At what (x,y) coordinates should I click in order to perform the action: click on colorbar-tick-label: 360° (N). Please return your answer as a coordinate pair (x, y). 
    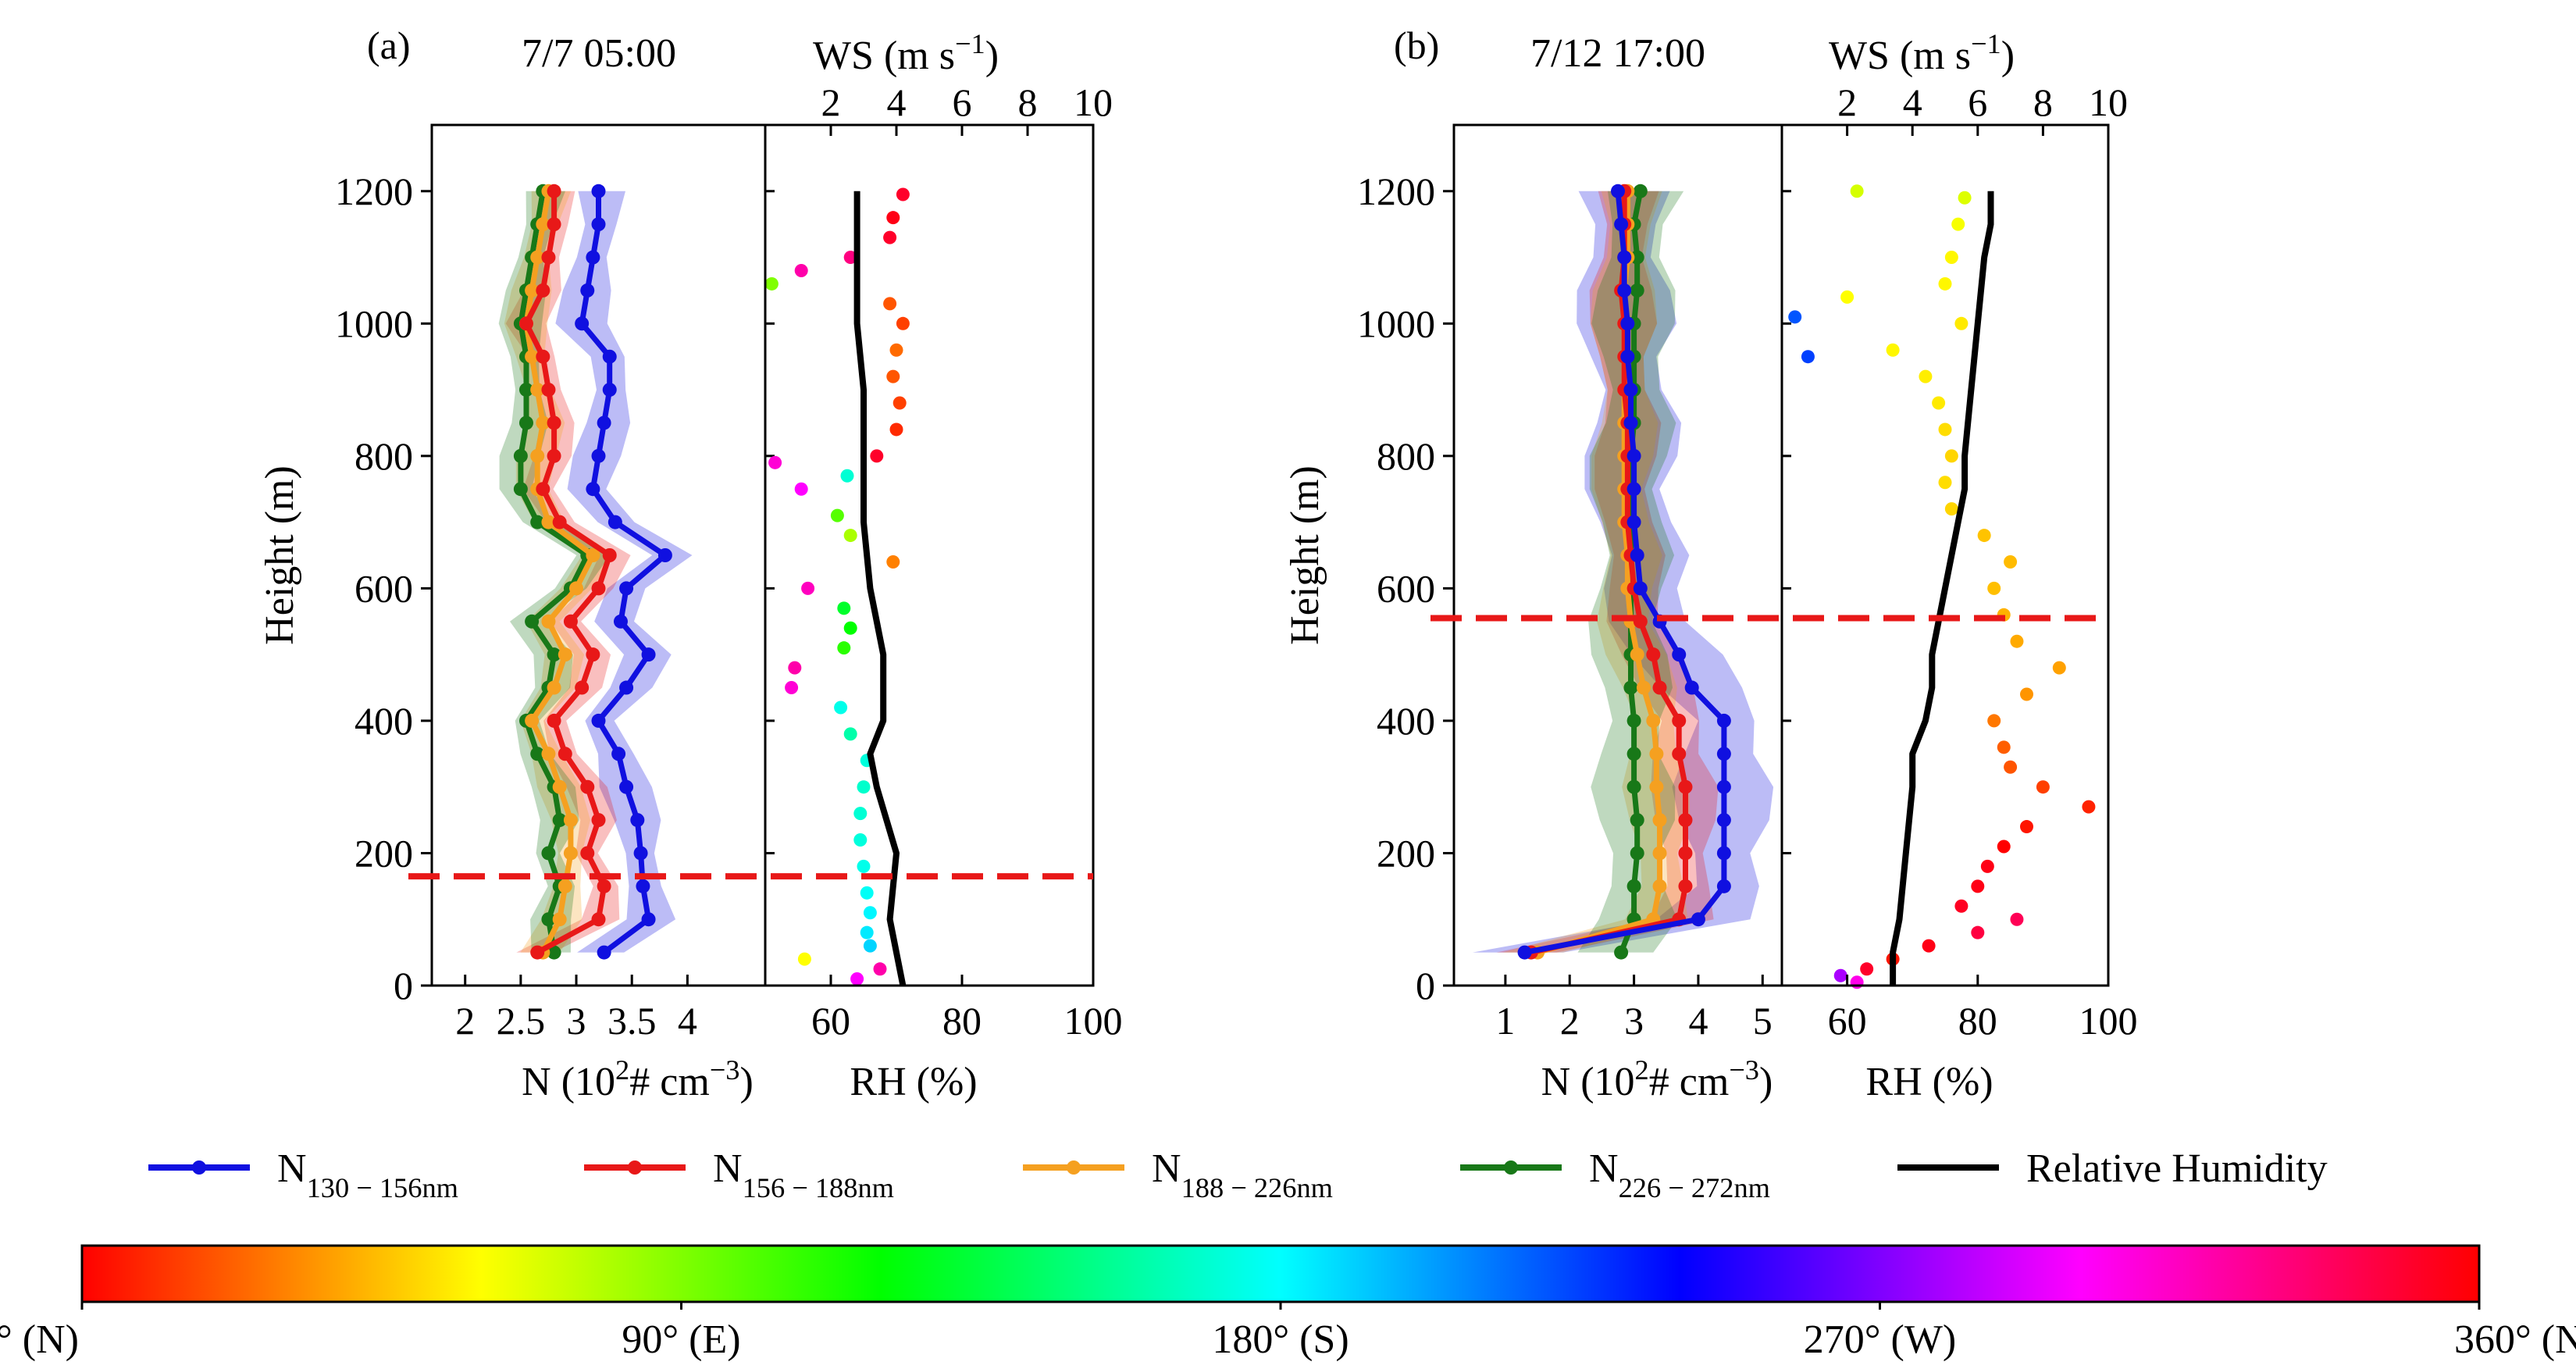
    Looking at the image, I should click on (2515, 1339).